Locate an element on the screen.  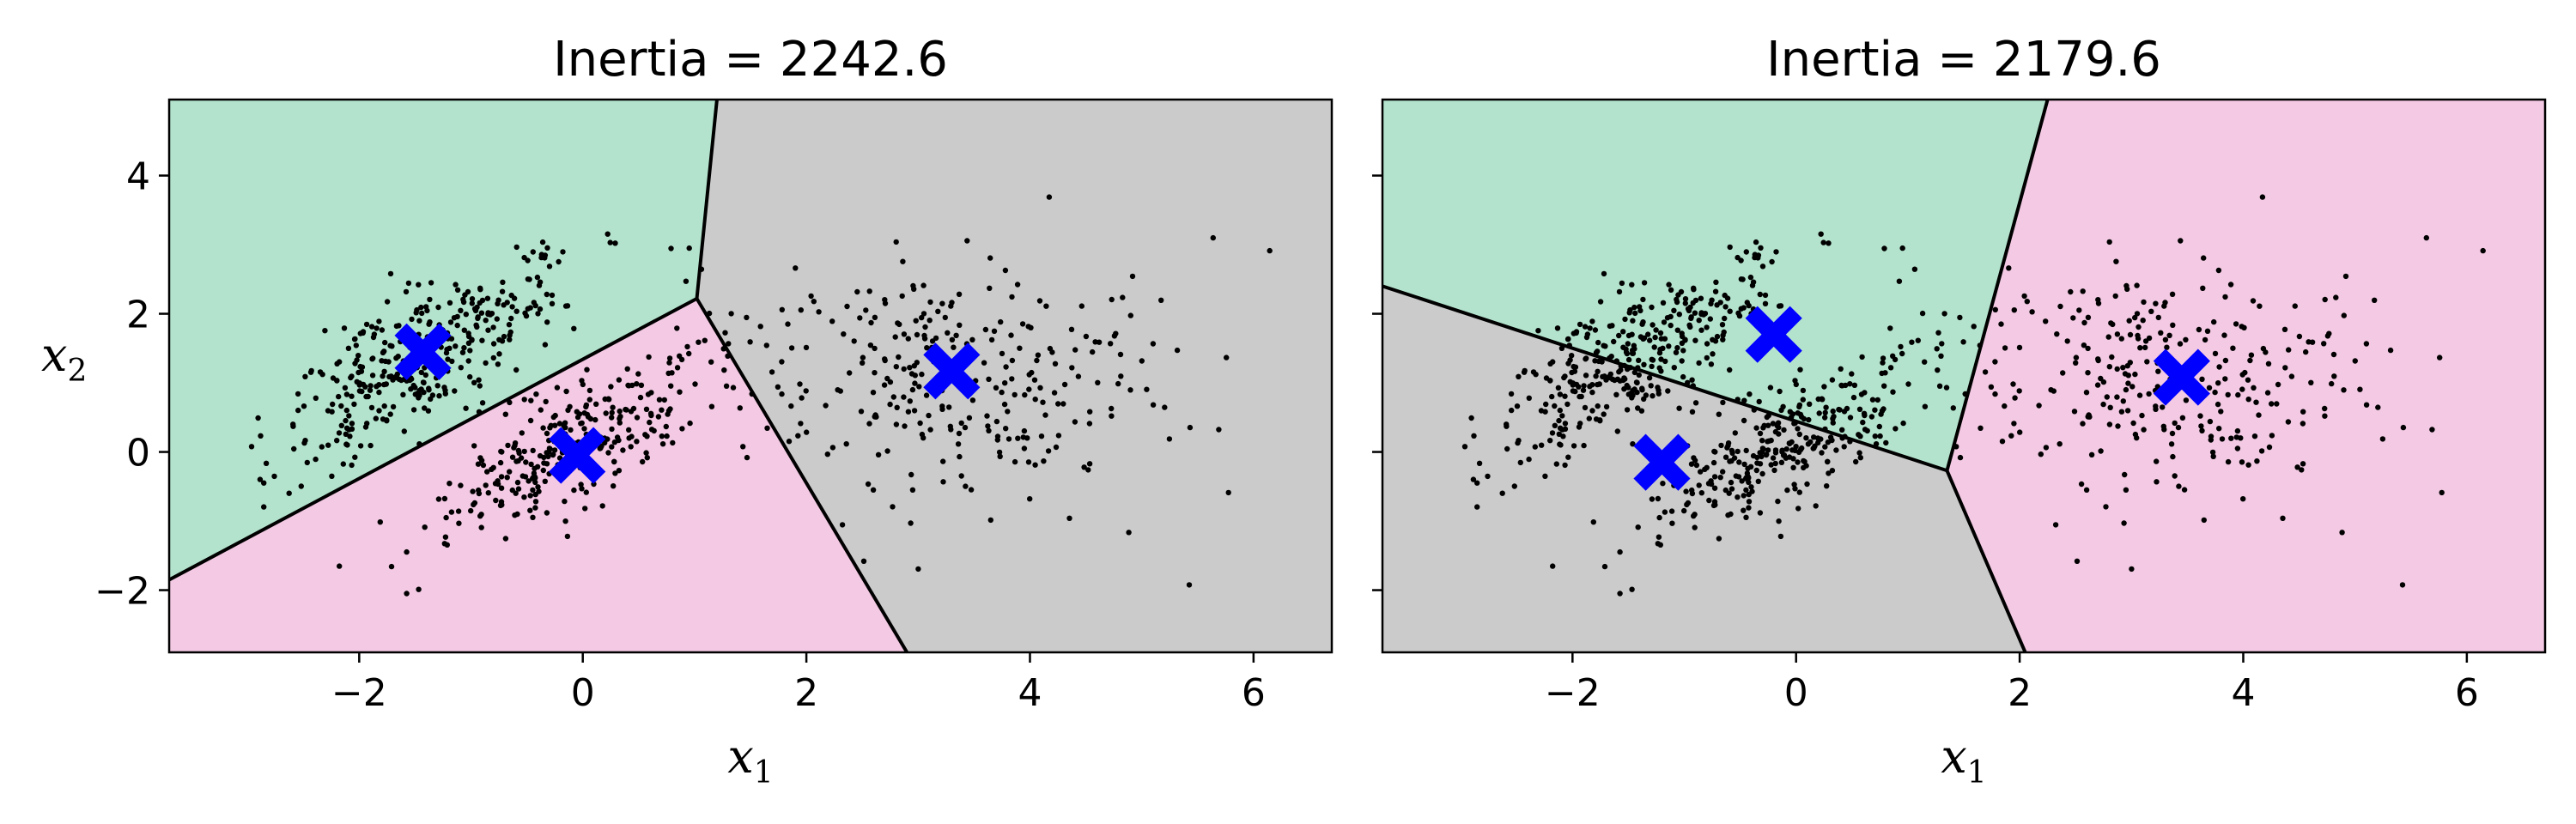
chart-title: Inertia = 2179.6 is located at coordinates (1963, 60).